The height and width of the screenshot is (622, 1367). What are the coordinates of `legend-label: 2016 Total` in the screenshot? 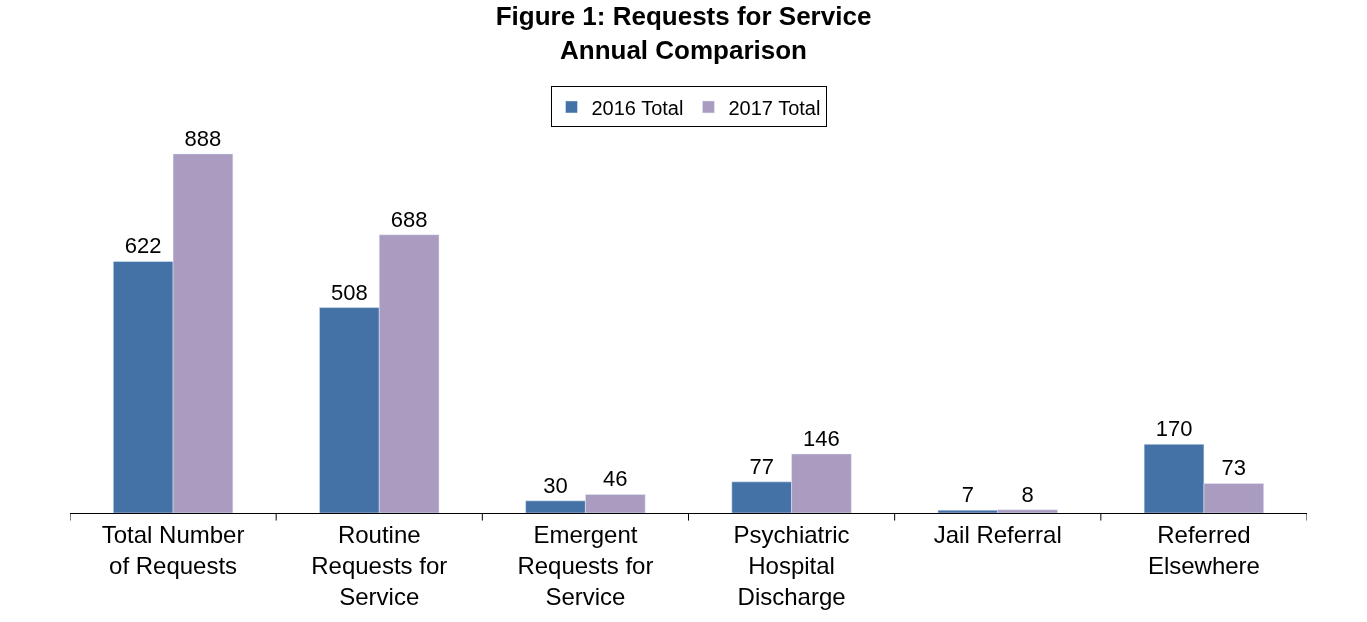 It's located at (637, 107).